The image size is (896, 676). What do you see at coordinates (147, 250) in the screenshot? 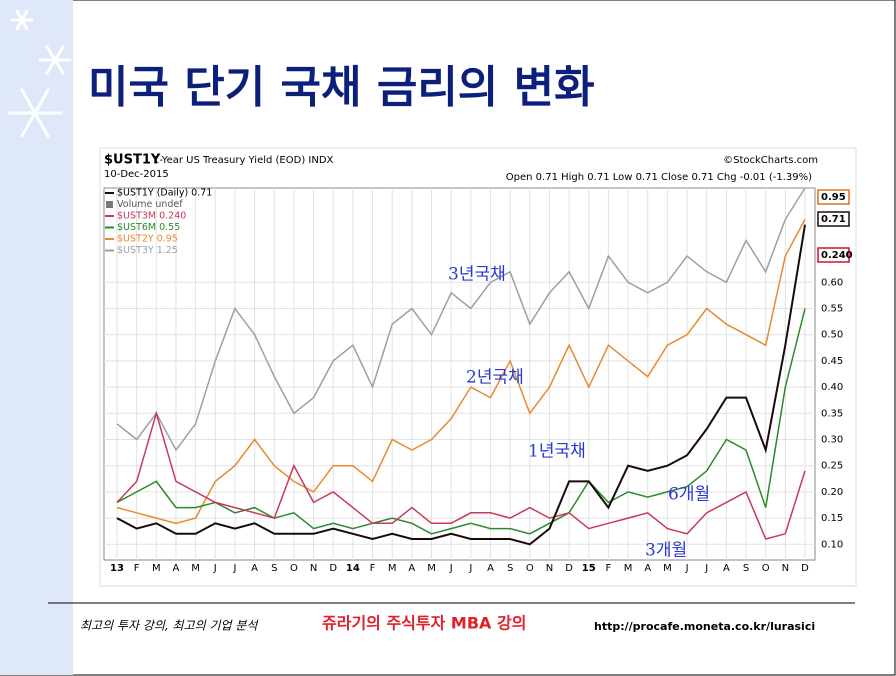
I see `legend-label: $UST3Y 1.25` at bounding box center [147, 250].